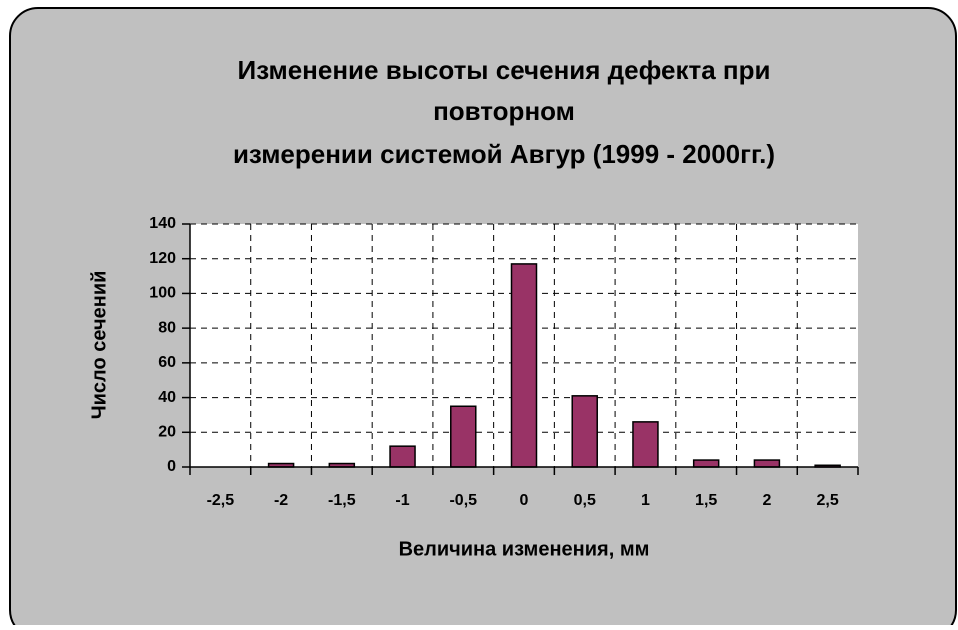 The image size is (958, 630). Describe the element at coordinates (828, 500) in the screenshot. I see `x-tick-label: 2,5` at that location.